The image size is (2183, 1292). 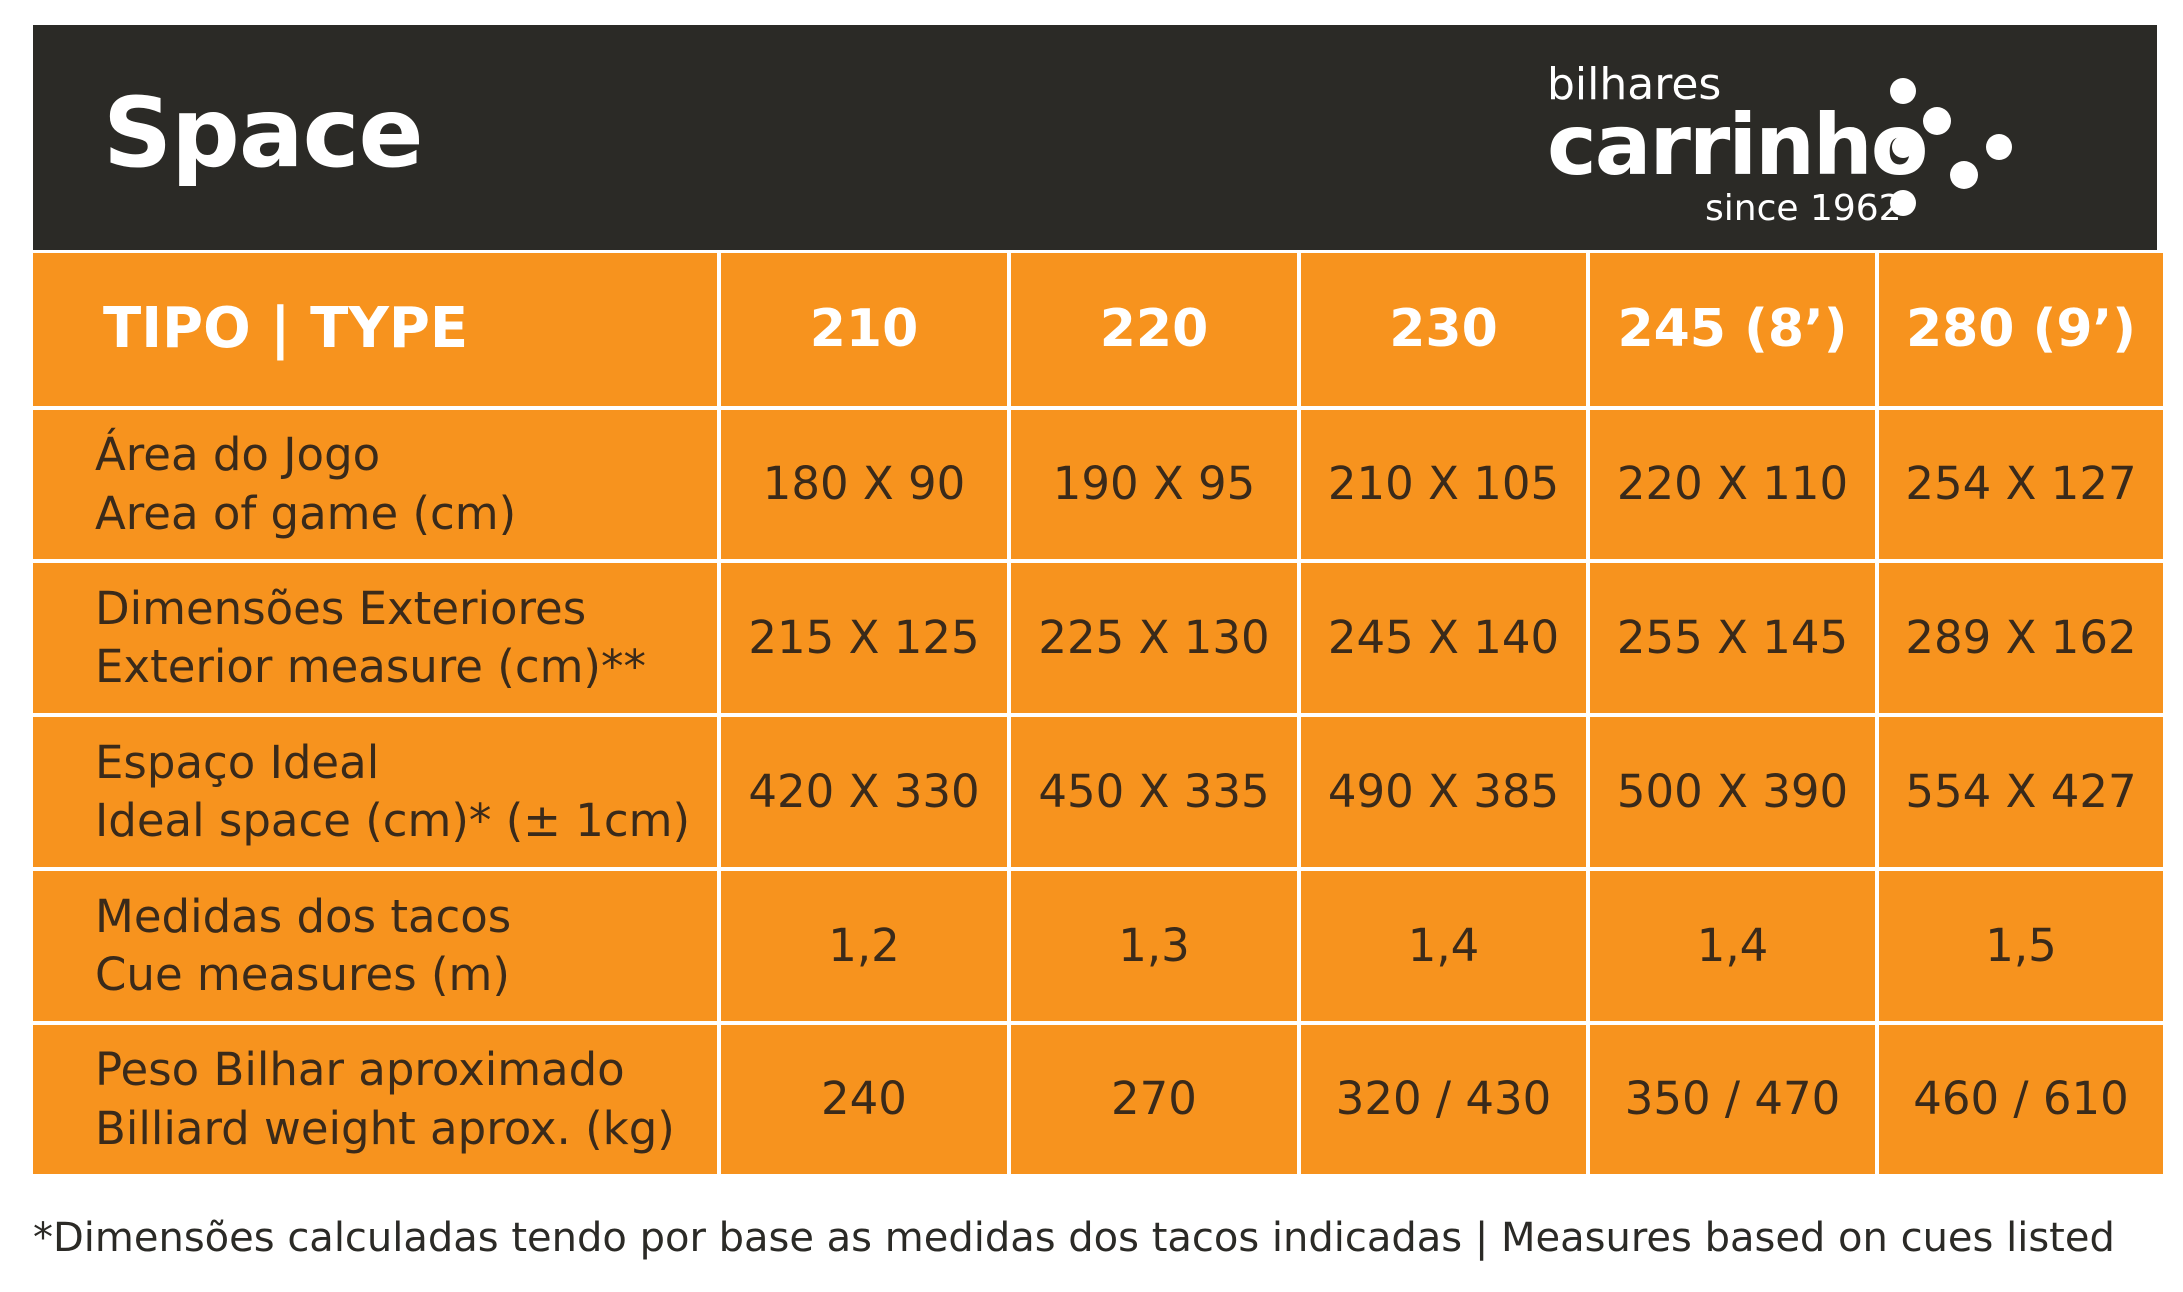 I want to click on row-label-en: Cue measures (m), so click(x=302, y=974).